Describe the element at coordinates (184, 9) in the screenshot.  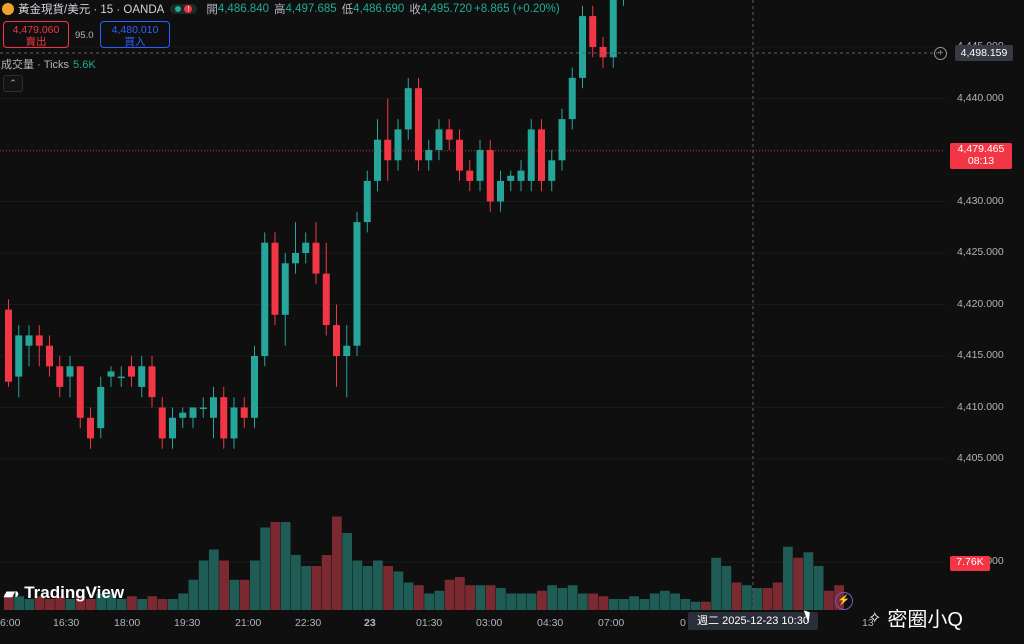
I see `market-status-pill: !` at that location.